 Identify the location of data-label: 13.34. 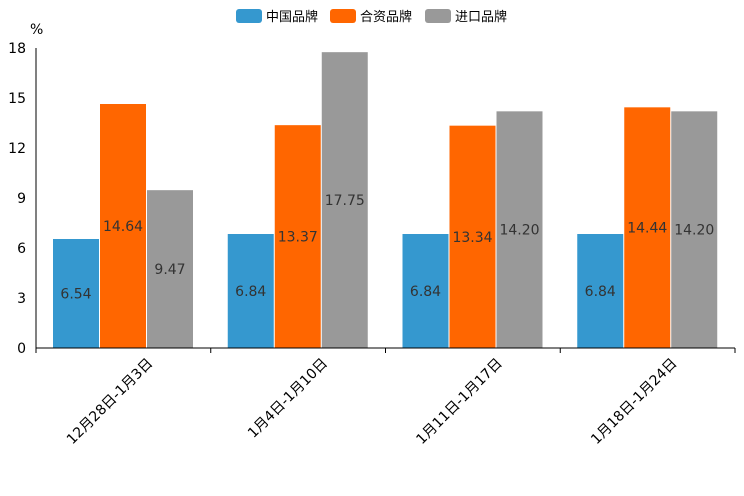
(472, 238).